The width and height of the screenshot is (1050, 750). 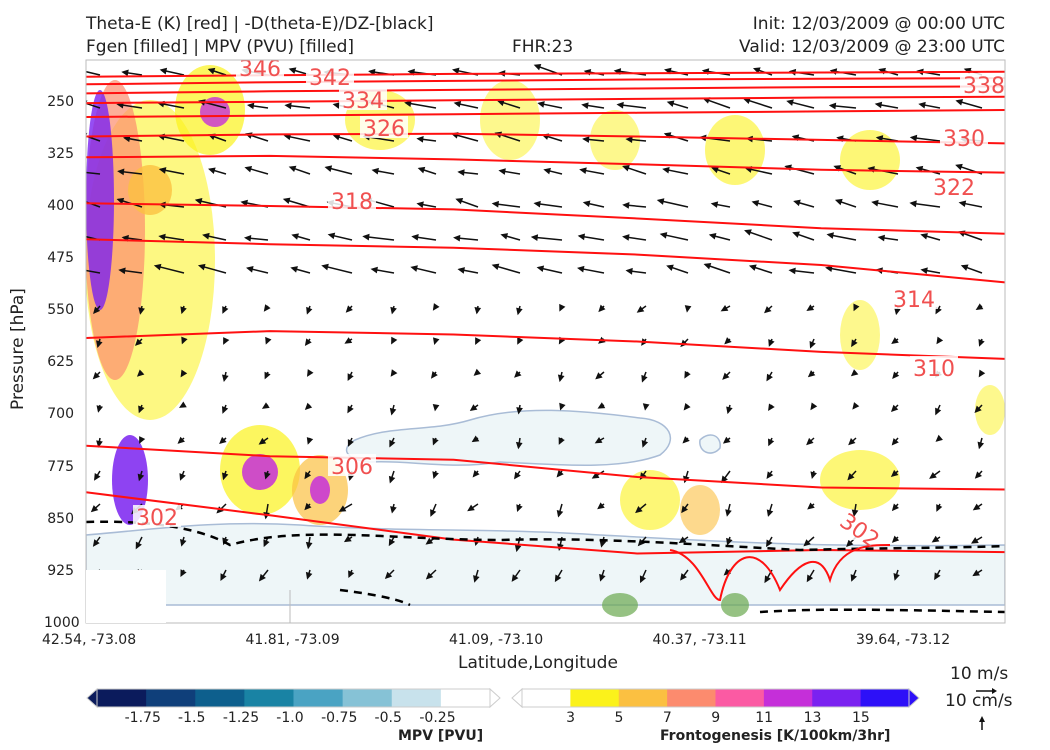 What do you see at coordinates (903, 640) in the screenshot?
I see `x-tick-label: 39.64, -73.12` at bounding box center [903, 640].